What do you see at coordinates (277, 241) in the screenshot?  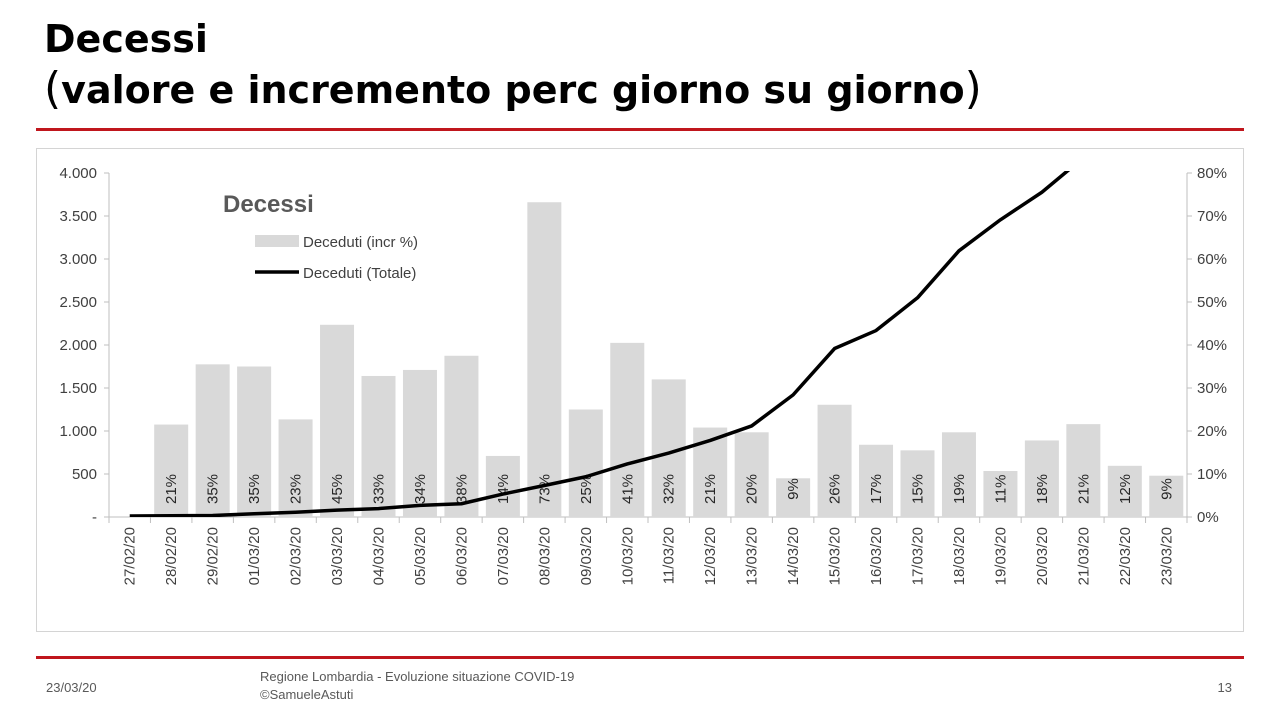 I see `legend-swatch-bar` at bounding box center [277, 241].